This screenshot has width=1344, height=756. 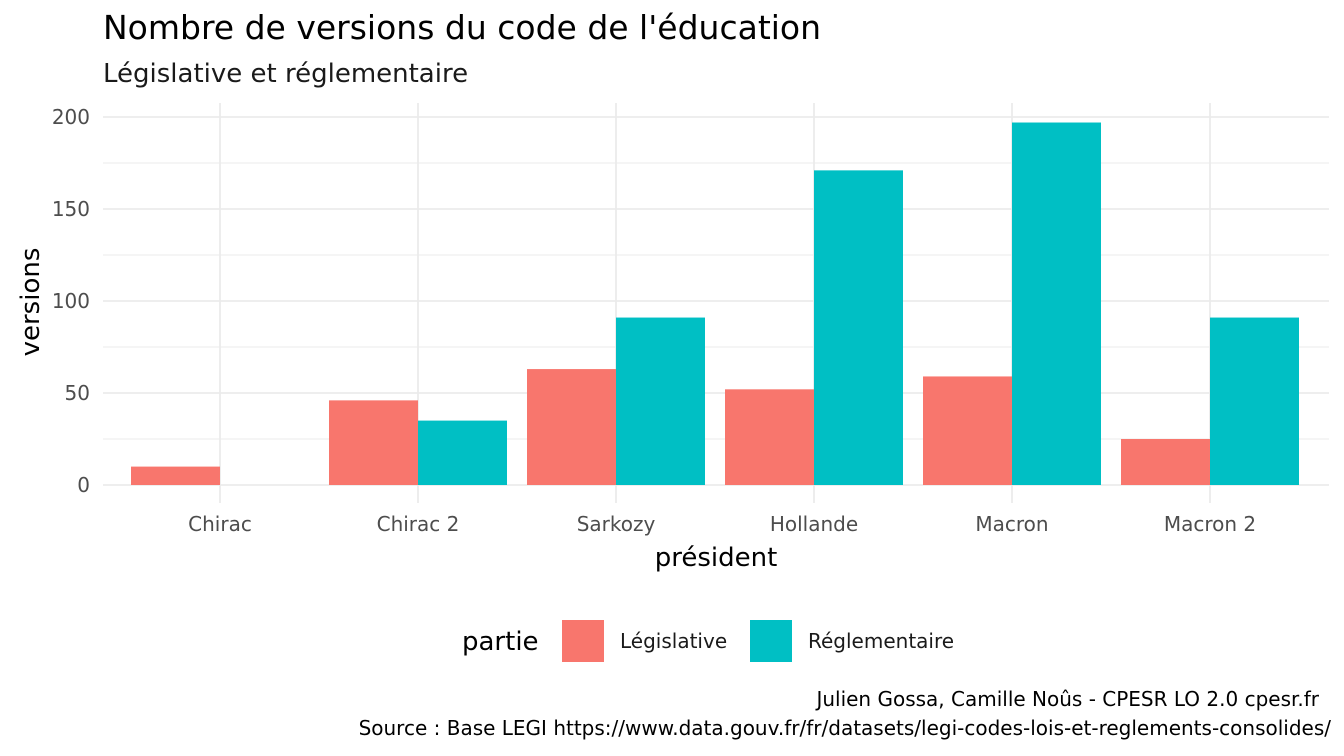 What do you see at coordinates (881, 641) in the screenshot?
I see `legend-label-reglementaire: Réglementaire` at bounding box center [881, 641].